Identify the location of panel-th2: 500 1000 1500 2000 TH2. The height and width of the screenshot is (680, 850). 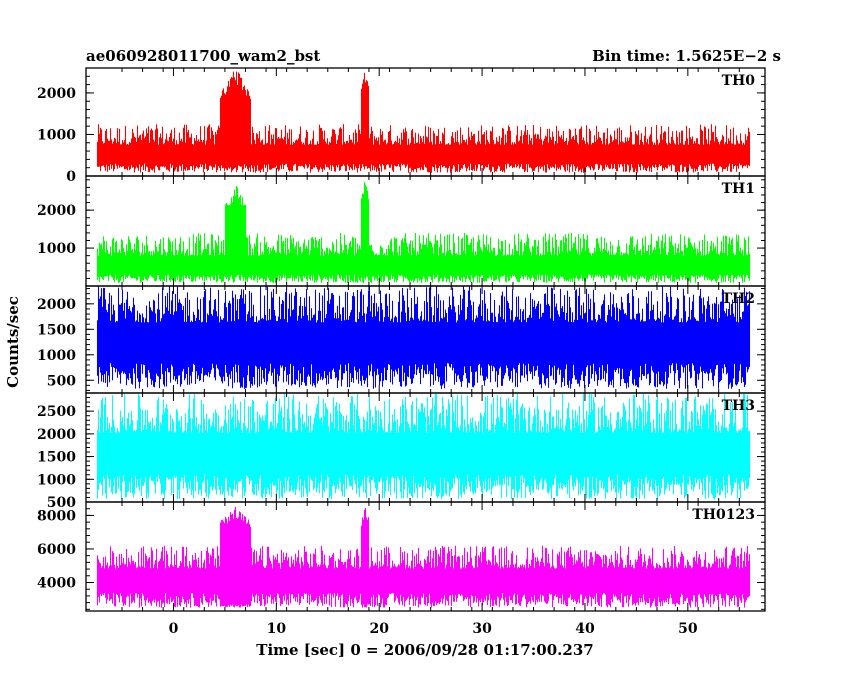
(401, 339).